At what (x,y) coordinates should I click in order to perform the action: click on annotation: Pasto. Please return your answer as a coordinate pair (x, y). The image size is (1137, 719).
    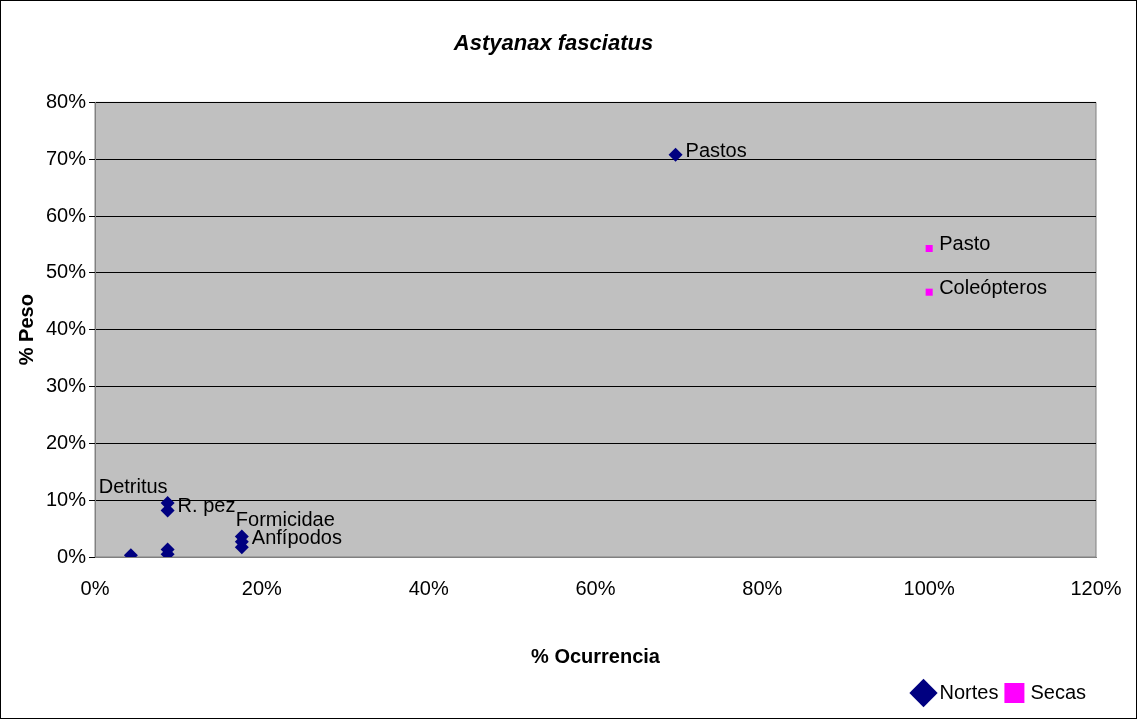
    Looking at the image, I should click on (965, 243).